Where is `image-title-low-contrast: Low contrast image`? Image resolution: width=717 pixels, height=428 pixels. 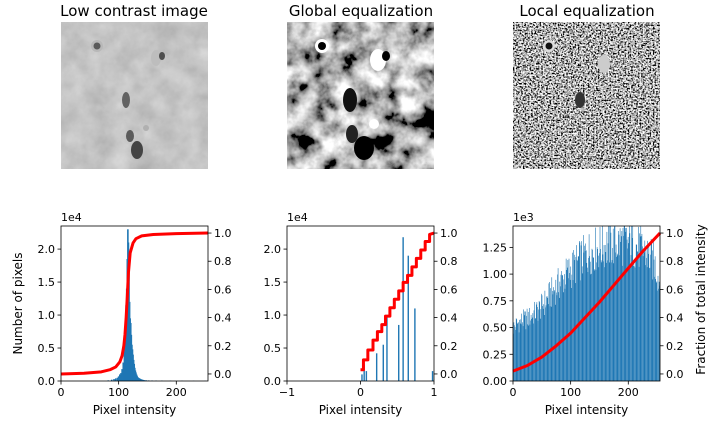 image-title-low-contrast: Low contrast image is located at coordinates (134, 11).